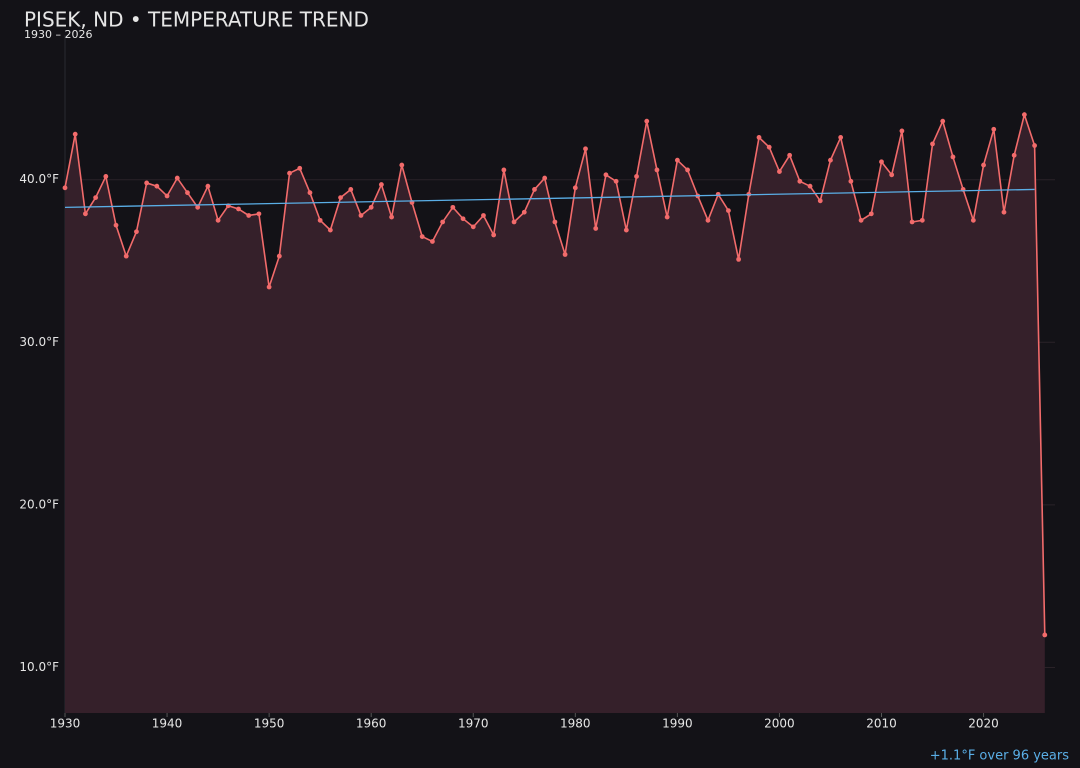 Image resolution: width=1080 pixels, height=768 pixels. Describe the element at coordinates (473, 724) in the screenshot. I see `x-tick-label: 1970` at that location.